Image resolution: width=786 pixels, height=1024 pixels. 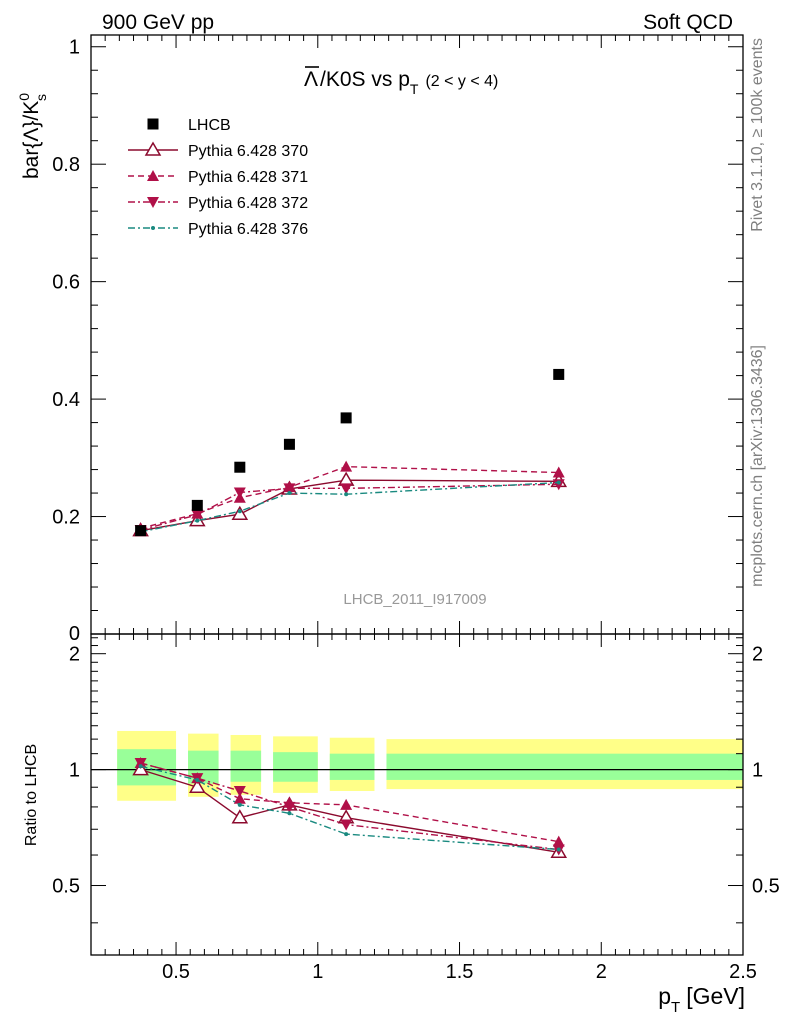 I want to click on y-axis-label-sup: 0, so click(x=24, y=97).